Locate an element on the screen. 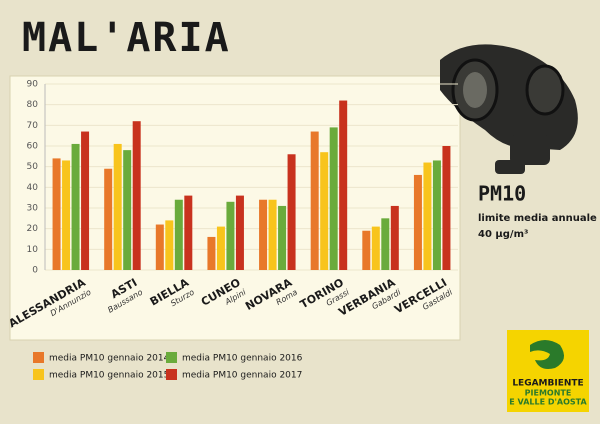 The height and width of the screenshot is (424, 600). y-tick-label: 80 is located at coordinates (33, 105).